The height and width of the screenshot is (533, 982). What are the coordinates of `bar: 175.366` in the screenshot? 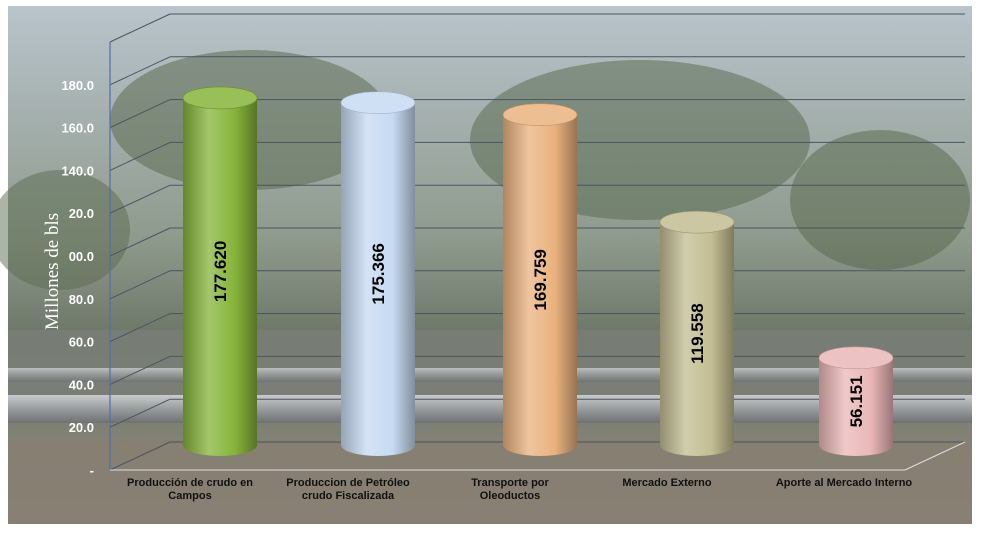 It's located at (378, 273).